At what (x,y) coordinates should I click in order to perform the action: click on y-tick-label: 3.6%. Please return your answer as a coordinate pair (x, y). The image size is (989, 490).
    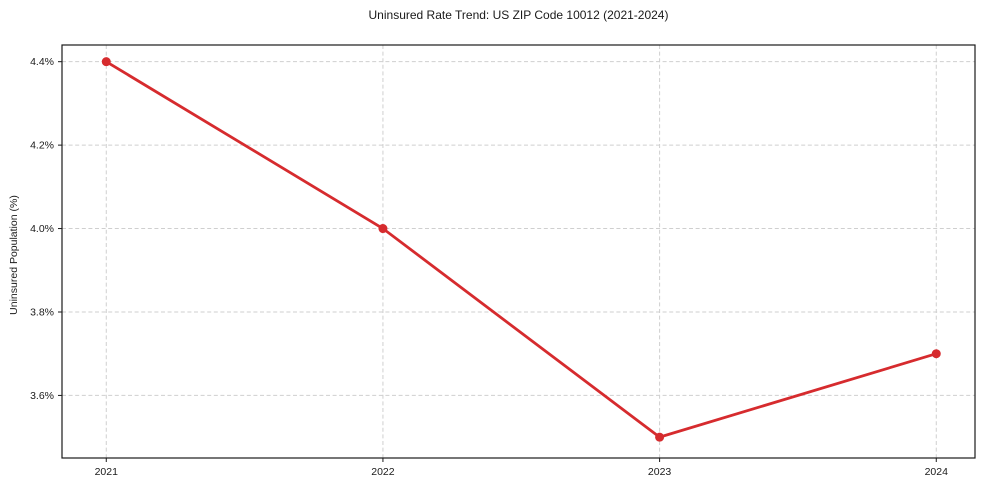
    Looking at the image, I should click on (42, 396).